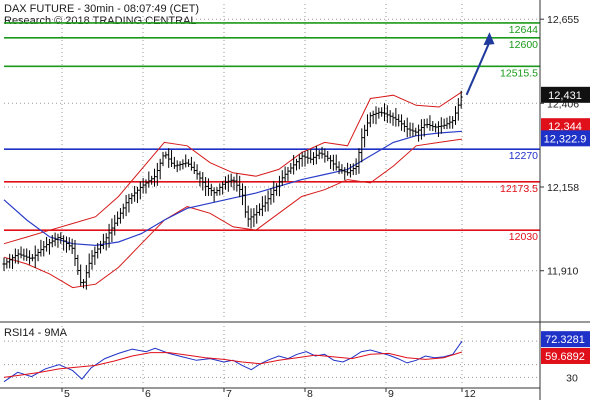 The image size is (590, 400). I want to click on price-box-red-text: 12,344, so click(565, 127).